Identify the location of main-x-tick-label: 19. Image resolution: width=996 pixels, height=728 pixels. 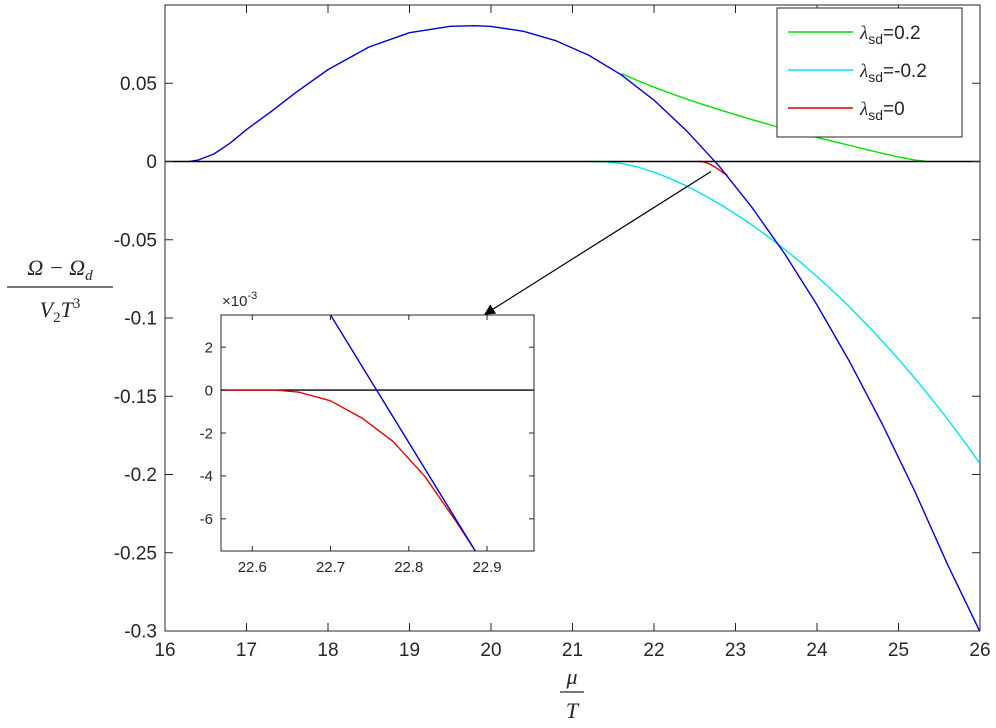
(409, 650).